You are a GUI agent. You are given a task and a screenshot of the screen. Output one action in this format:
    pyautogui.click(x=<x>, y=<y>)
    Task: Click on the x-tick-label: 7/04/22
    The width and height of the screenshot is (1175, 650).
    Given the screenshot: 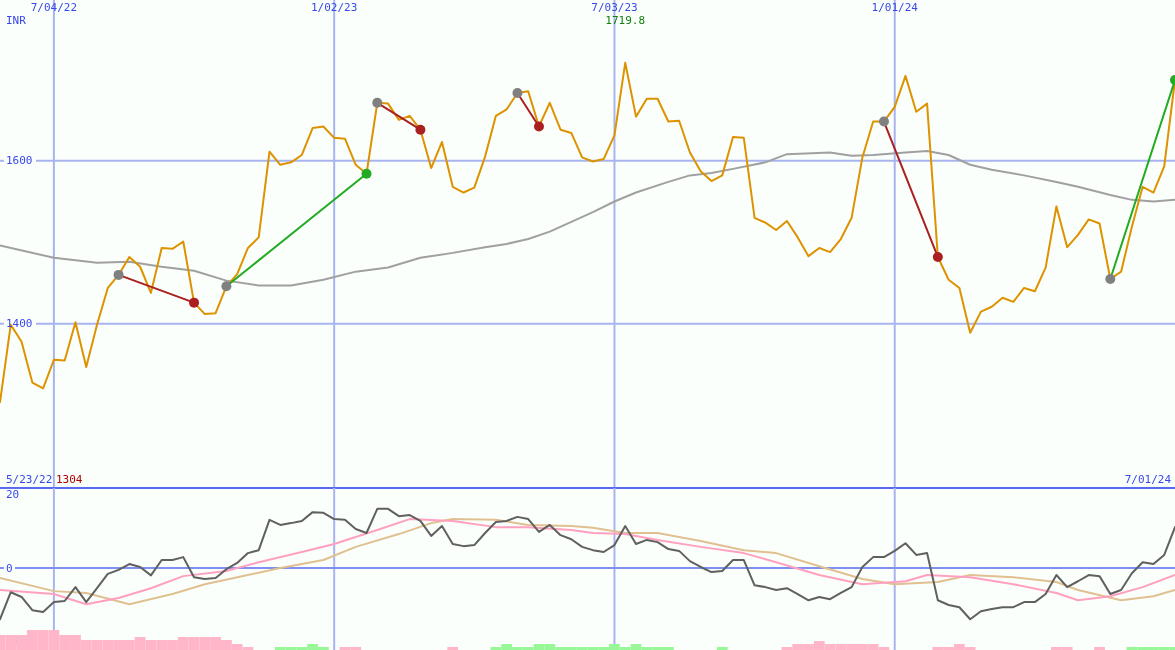 What is the action you would take?
    pyautogui.click(x=54, y=7)
    